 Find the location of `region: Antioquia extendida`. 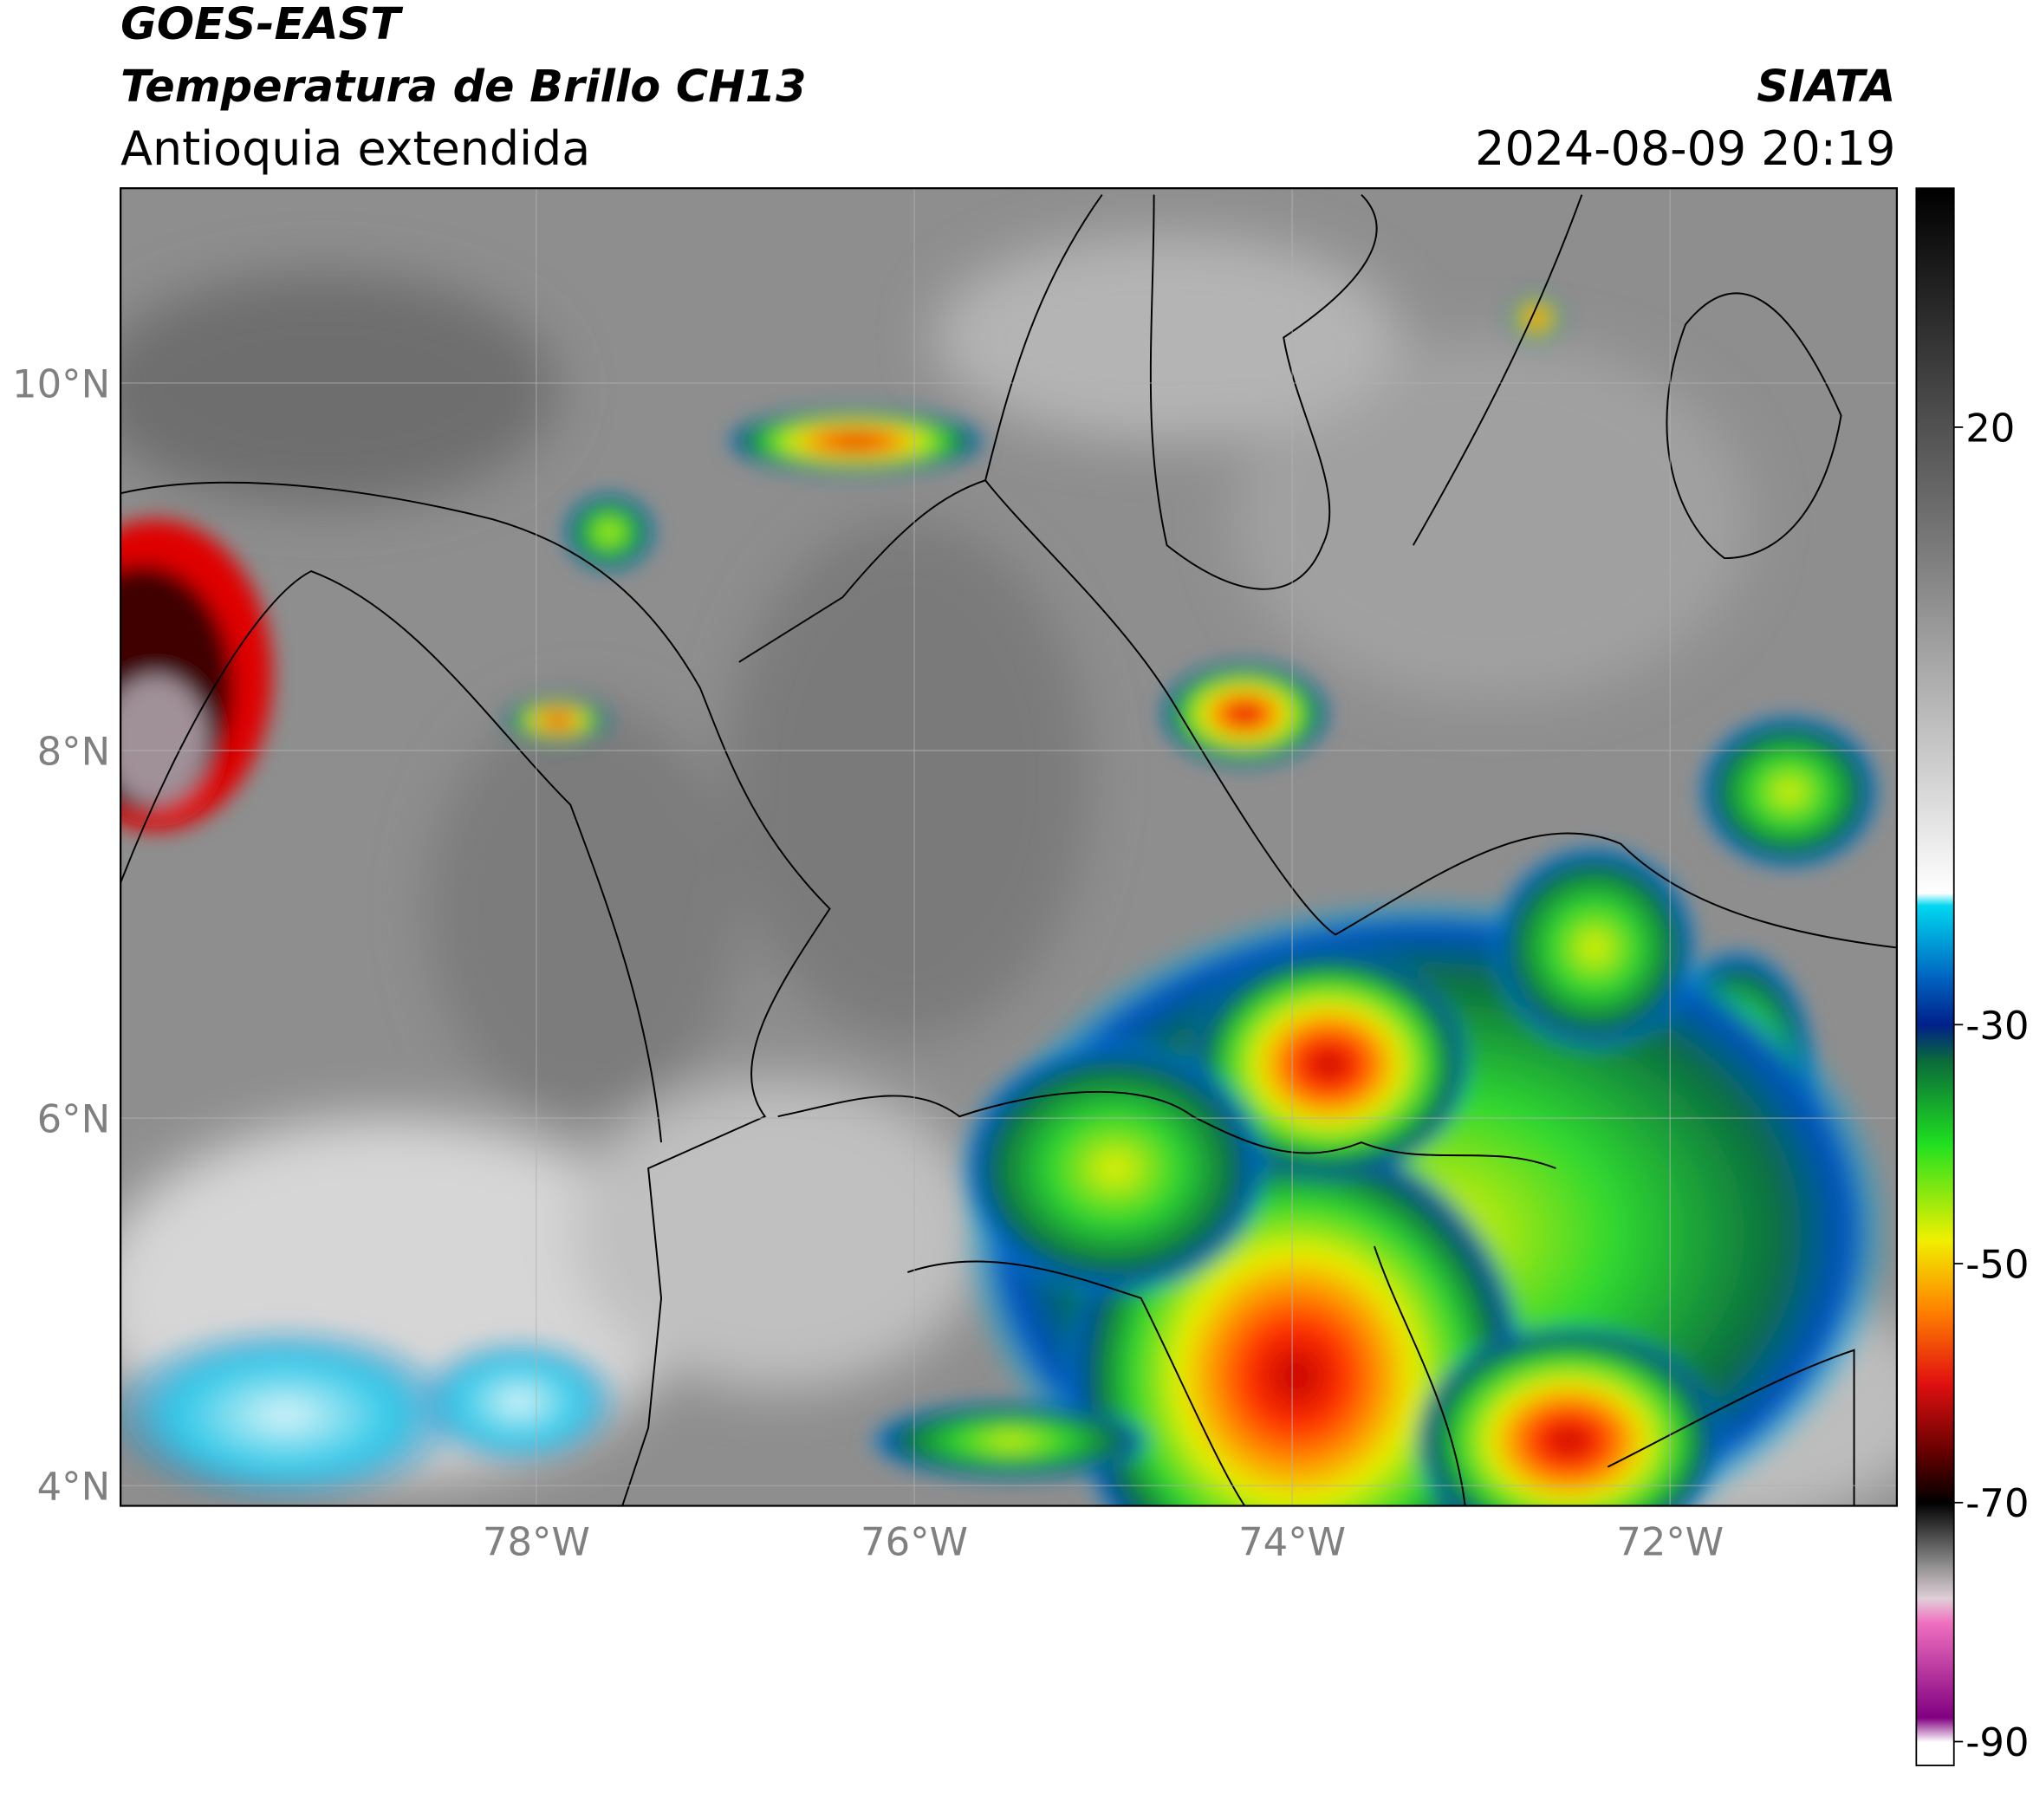

region: Antioquia extendida is located at coordinates (355, 148).